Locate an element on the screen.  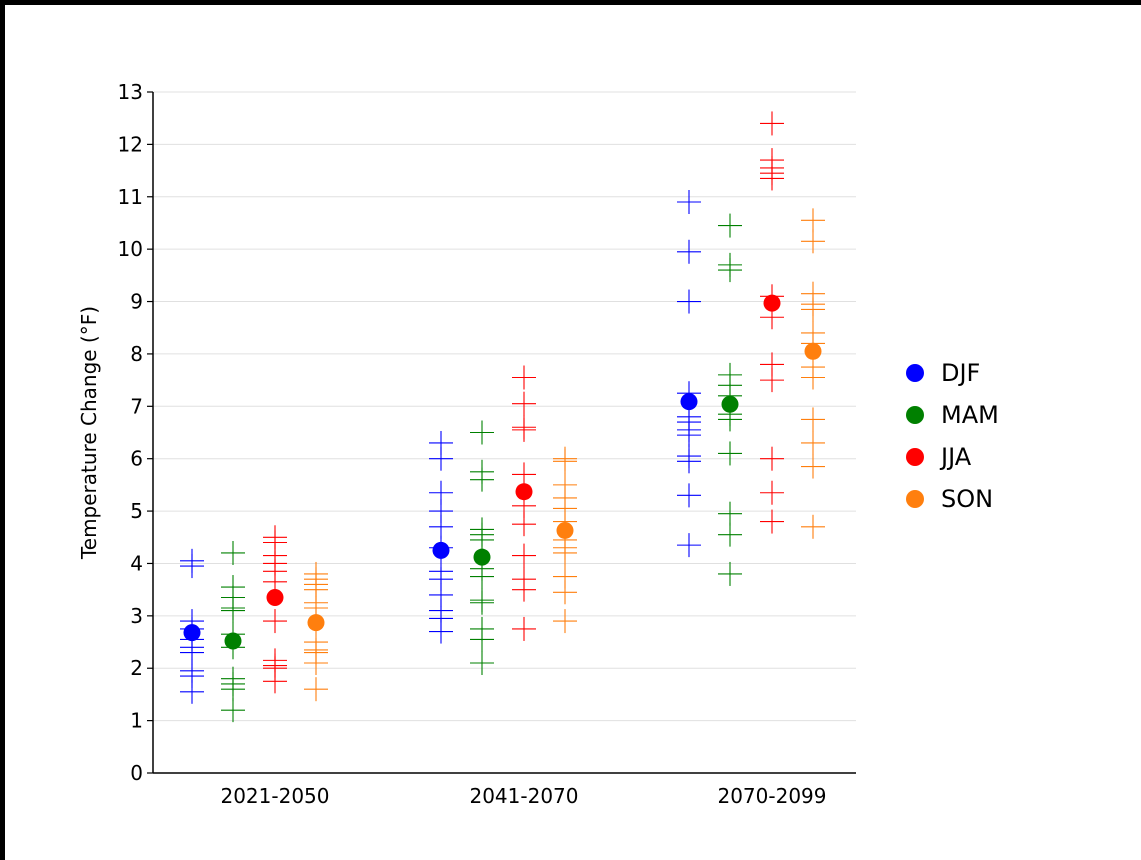
legend-item-djf: DJF is located at coordinates (943, 373).